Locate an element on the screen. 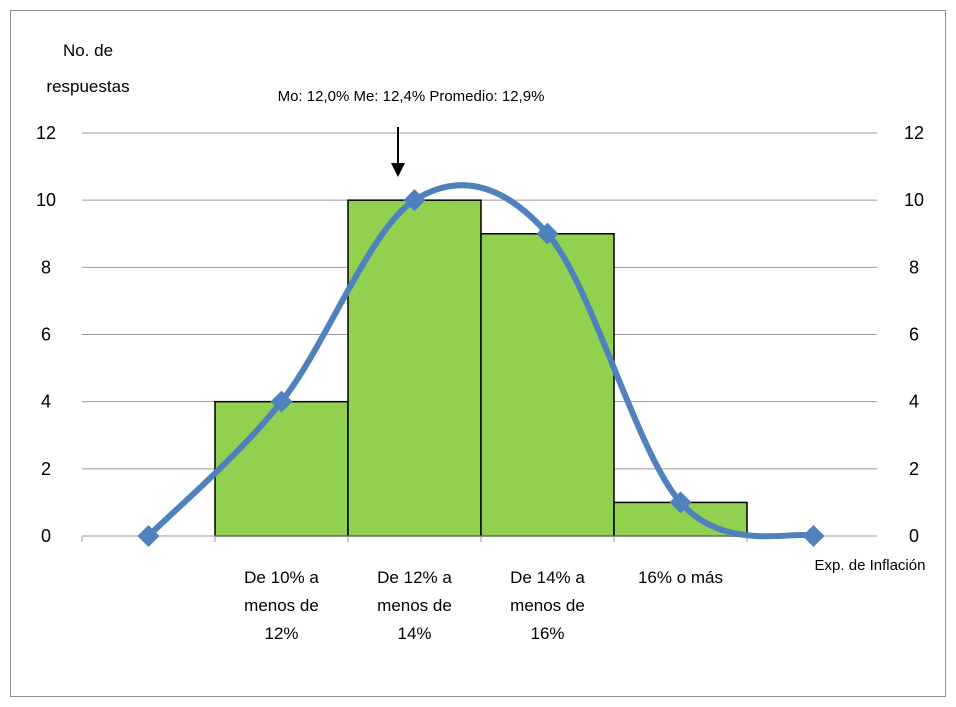  x-category-label: De 14% a menos de 16% is located at coordinates (547, 605).